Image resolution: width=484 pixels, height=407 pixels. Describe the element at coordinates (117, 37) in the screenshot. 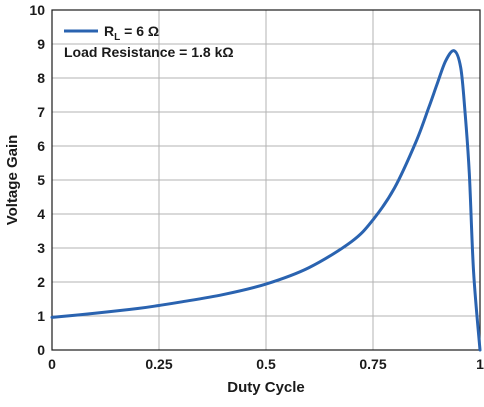

I see `legend-series-subscript: L` at that location.